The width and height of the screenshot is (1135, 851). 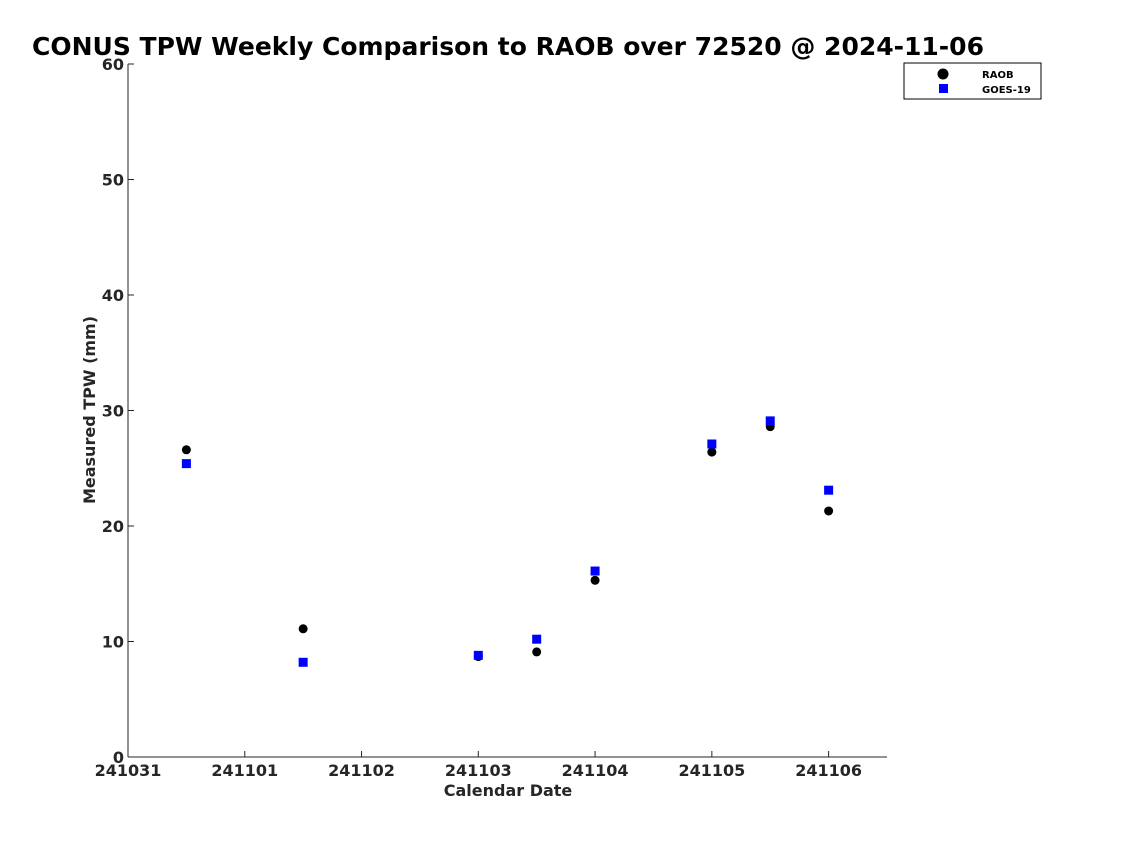 What do you see at coordinates (113, 180) in the screenshot?
I see `y-tick-label: 50` at bounding box center [113, 180].